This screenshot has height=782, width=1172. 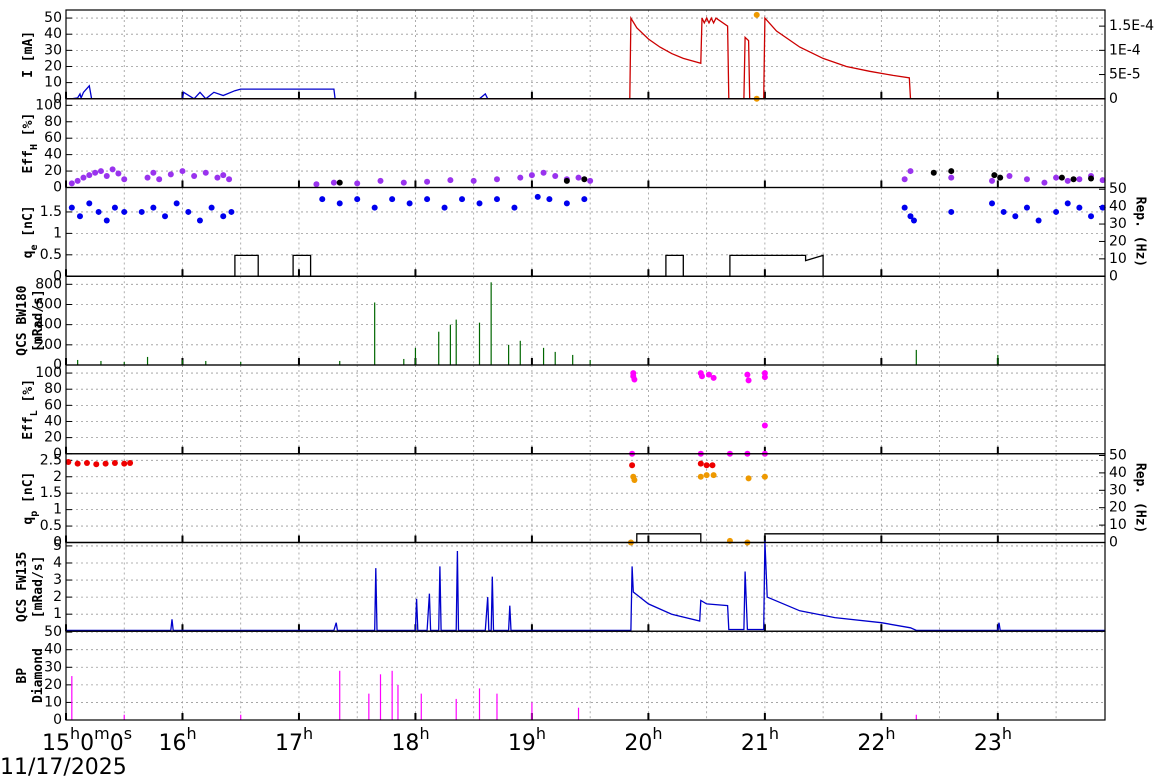 What do you see at coordinates (53, 667) in the screenshot?
I see `y-tick-label: 30` at bounding box center [53, 667].